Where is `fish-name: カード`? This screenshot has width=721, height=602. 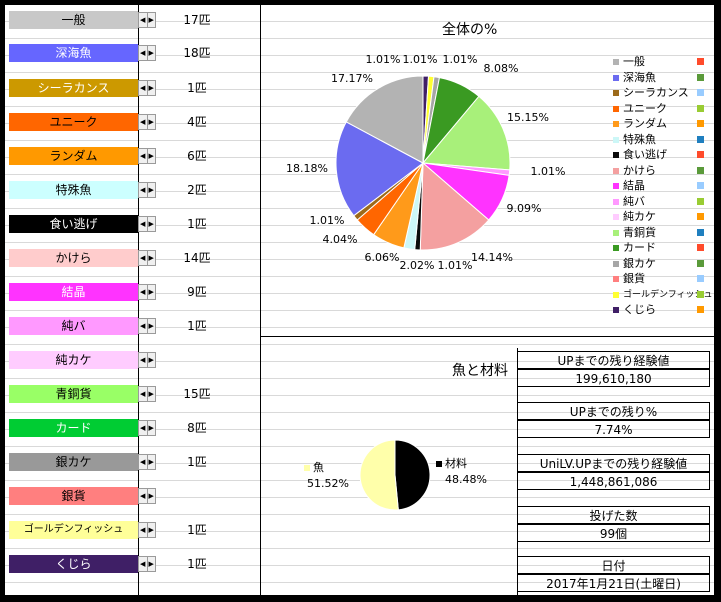 fish-name: カード is located at coordinates (73, 428).